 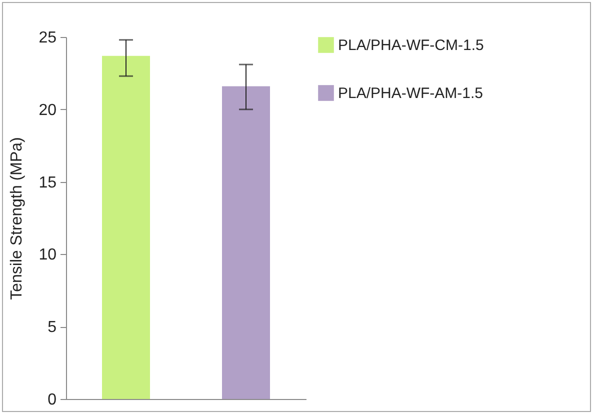 I want to click on legend-label: PLA/PHA-WF-AM-1.5, so click(x=411, y=93).